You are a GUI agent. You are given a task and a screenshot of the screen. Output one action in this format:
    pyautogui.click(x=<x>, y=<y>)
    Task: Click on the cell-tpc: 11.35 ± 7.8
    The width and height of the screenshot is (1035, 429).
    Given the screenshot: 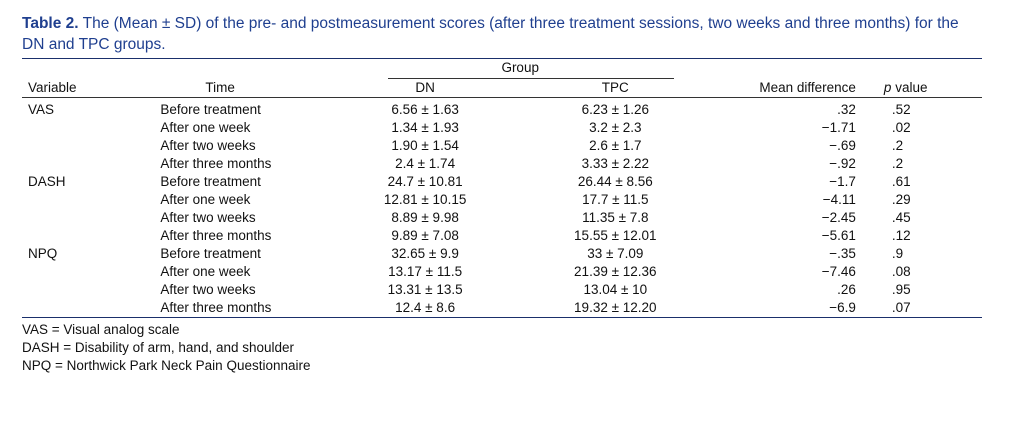 What is the action you would take?
    pyautogui.click(x=615, y=217)
    